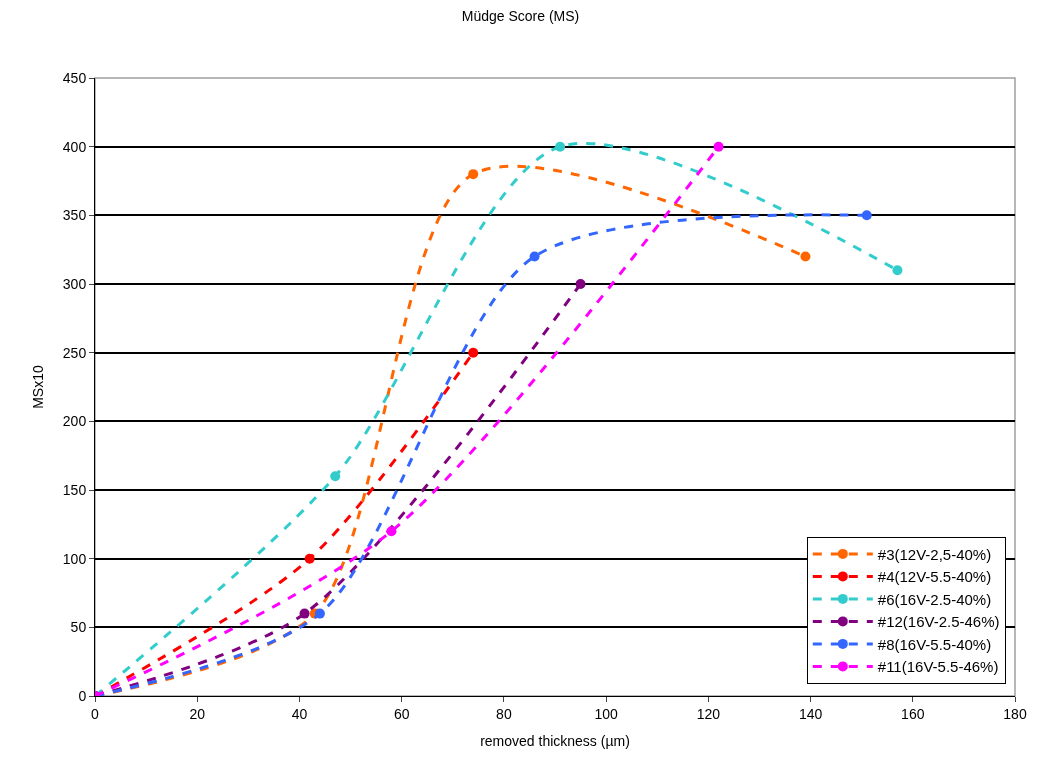 Image resolution: width=1041 pixels, height=758 pixels. Describe the element at coordinates (938, 667) in the screenshot. I see `legend-label: #11(16V-5.5-46%)` at that location.